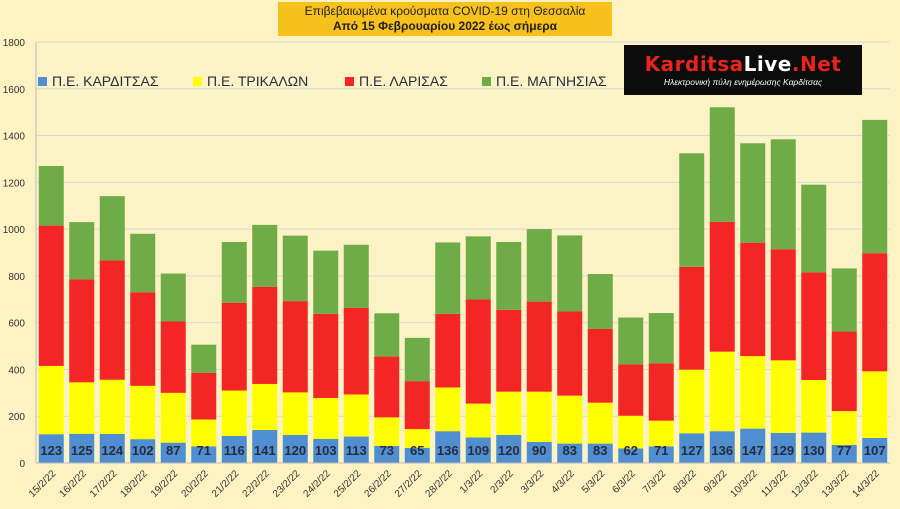 This screenshot has height=509, width=900. Describe the element at coordinates (20, 254) in the screenshot. I see `y-axis: 0 200 400 600 800 1000 1200 1400 1600 1800` at that location.